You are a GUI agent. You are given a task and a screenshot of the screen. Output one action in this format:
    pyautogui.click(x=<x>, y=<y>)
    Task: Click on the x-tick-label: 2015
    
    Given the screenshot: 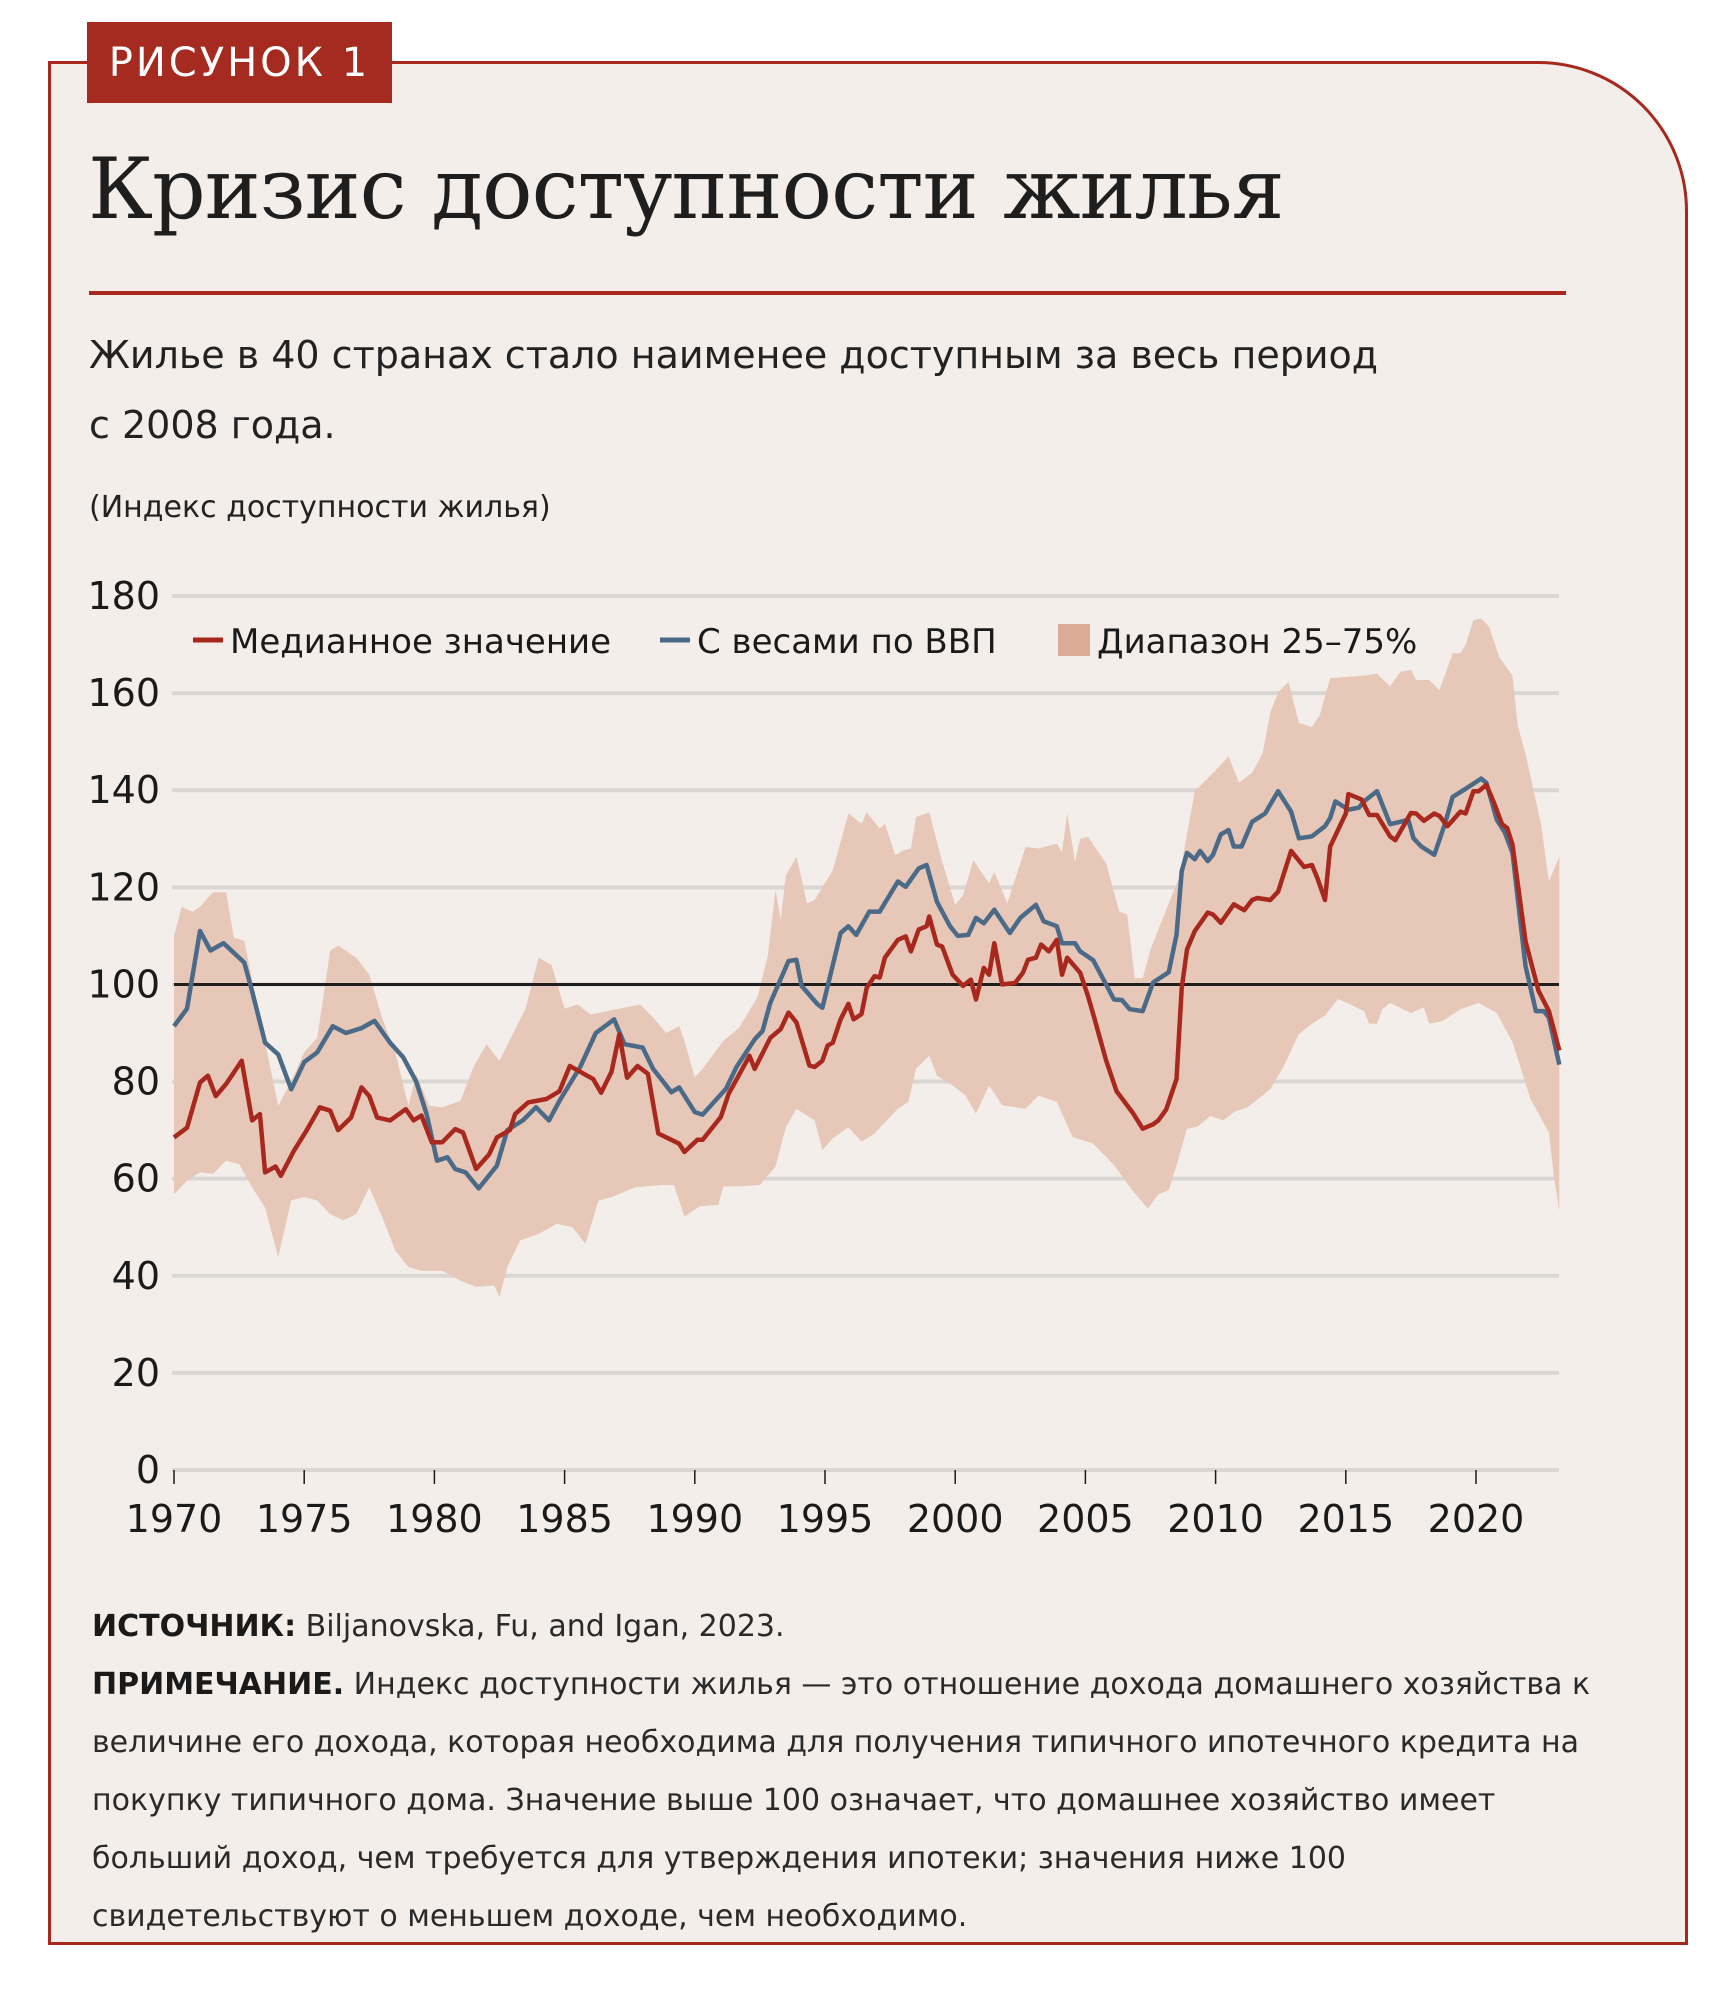 What is the action you would take?
    pyautogui.click(x=1345, y=1519)
    